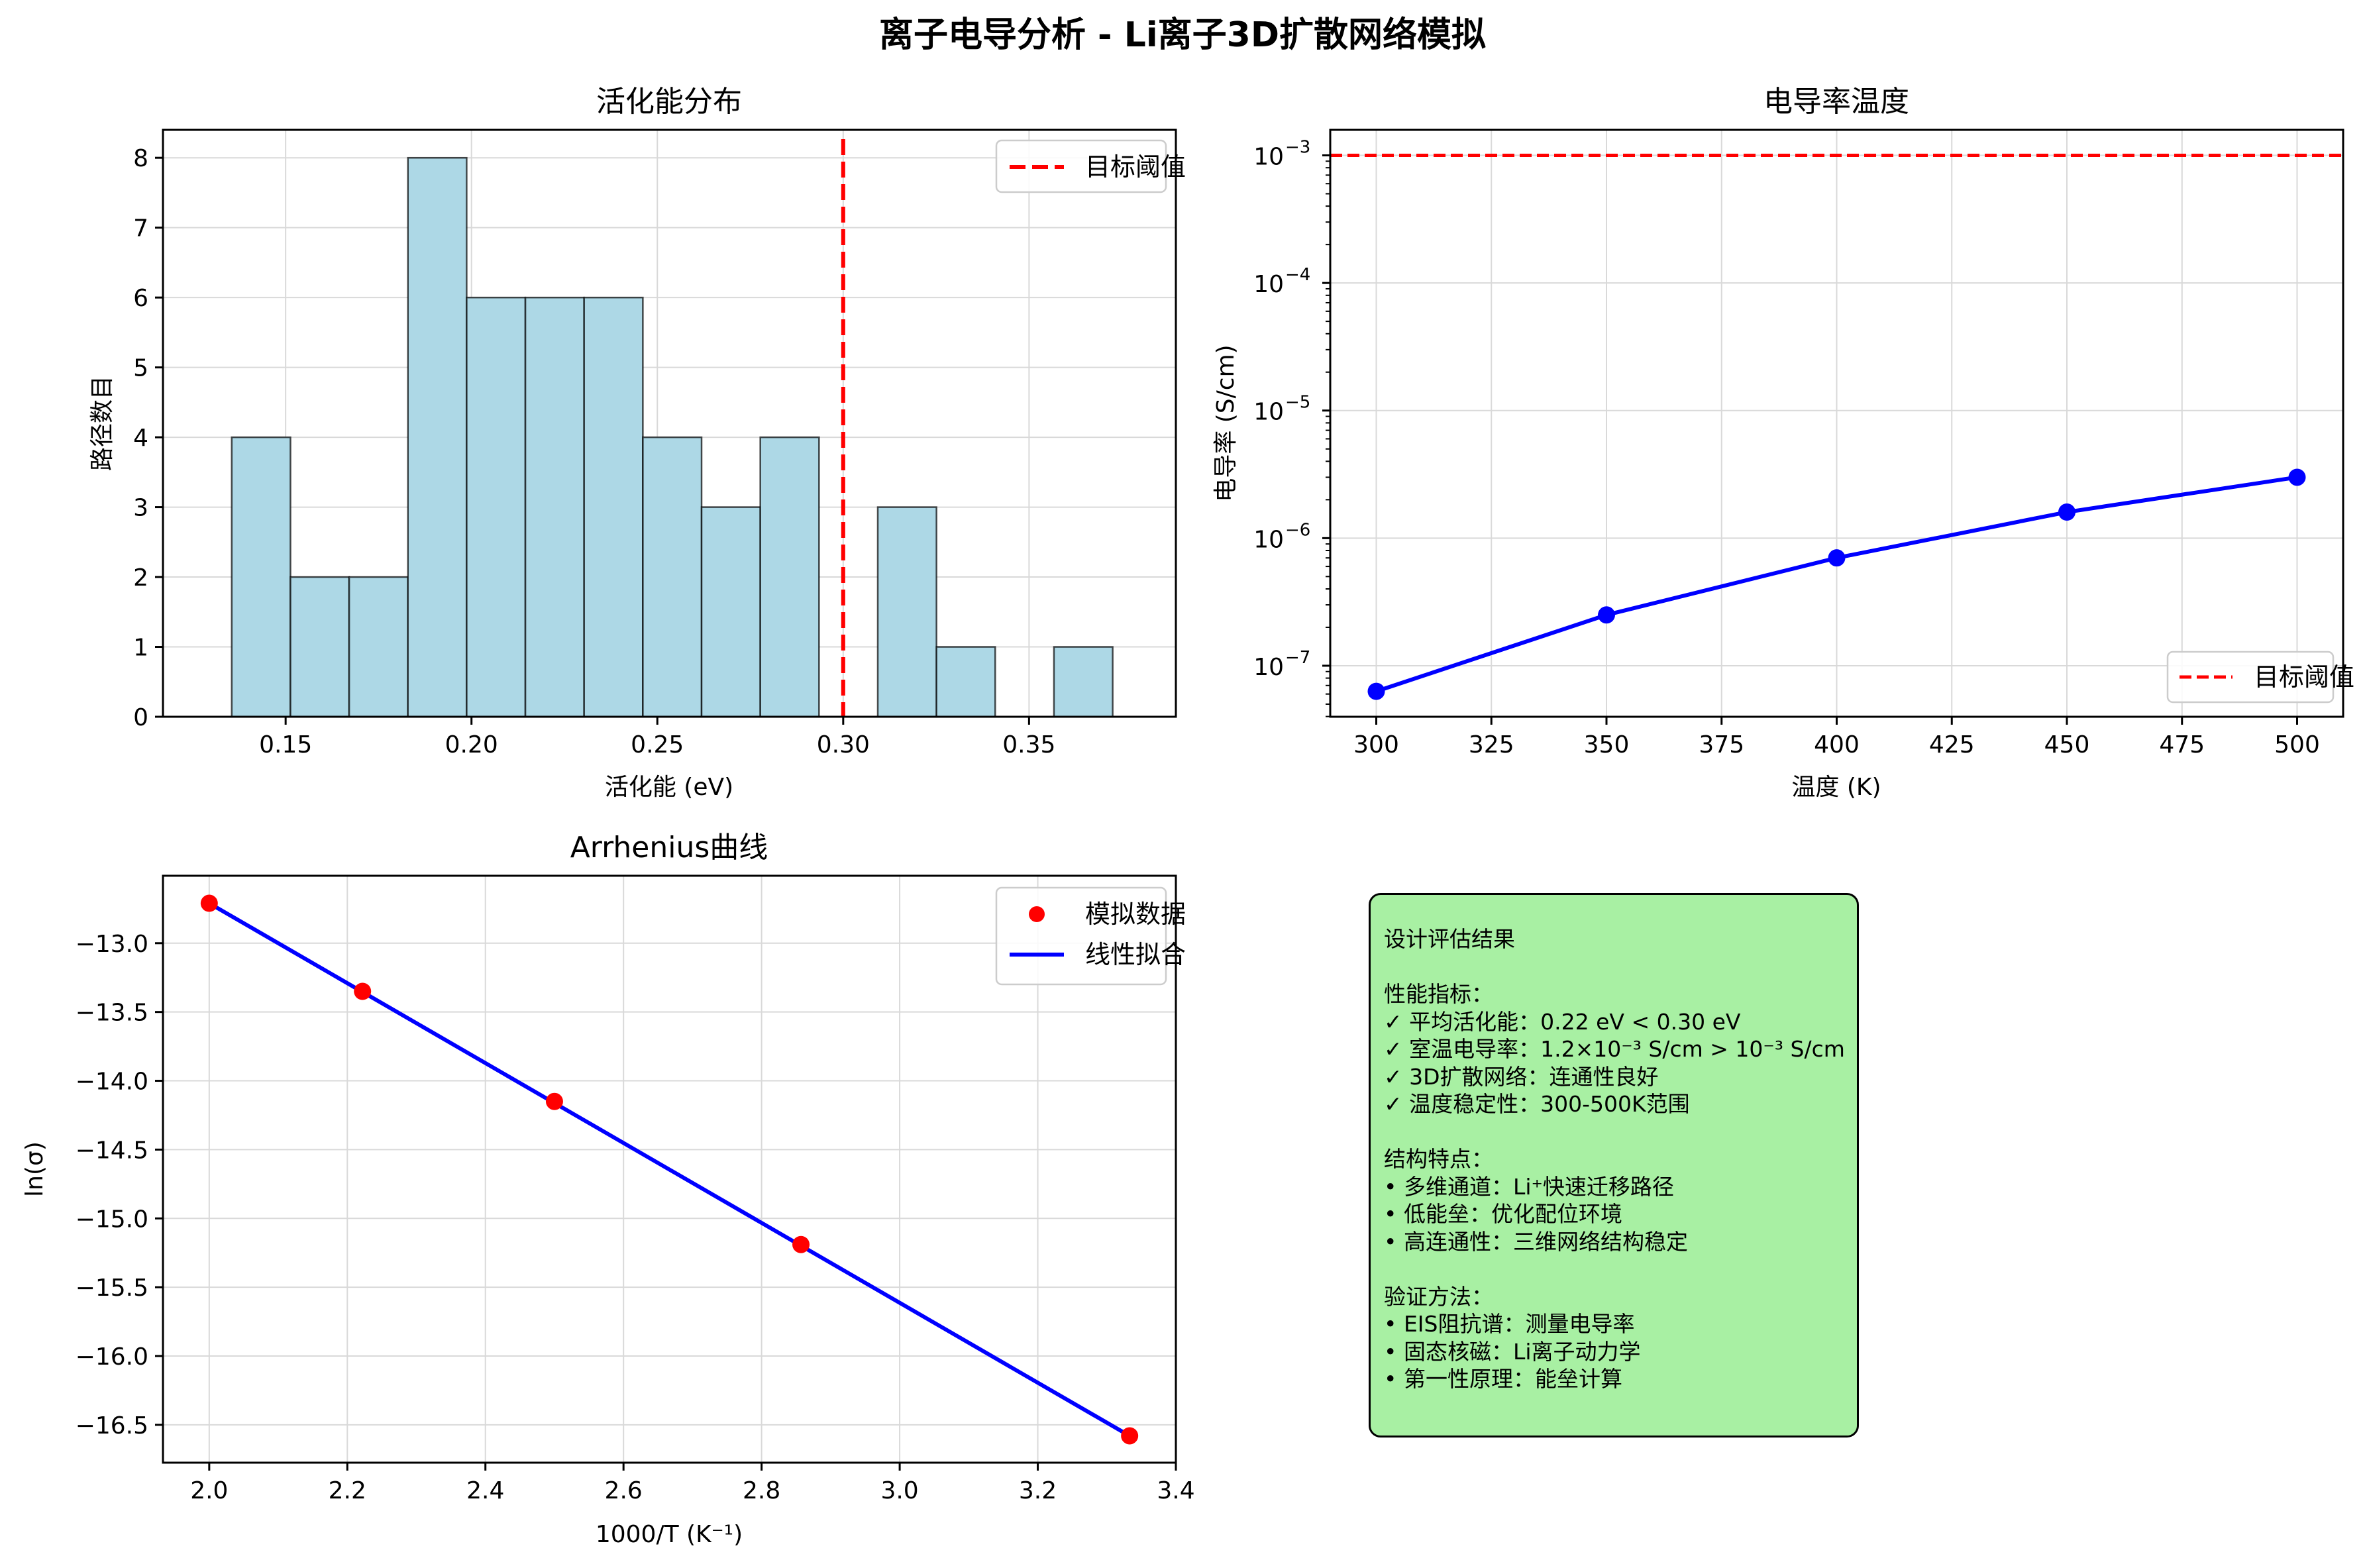  Describe the element at coordinates (1529, 1186) in the screenshot. I see `textbox-line: • 多维通道：Li⁺快速迁移路径` at that location.